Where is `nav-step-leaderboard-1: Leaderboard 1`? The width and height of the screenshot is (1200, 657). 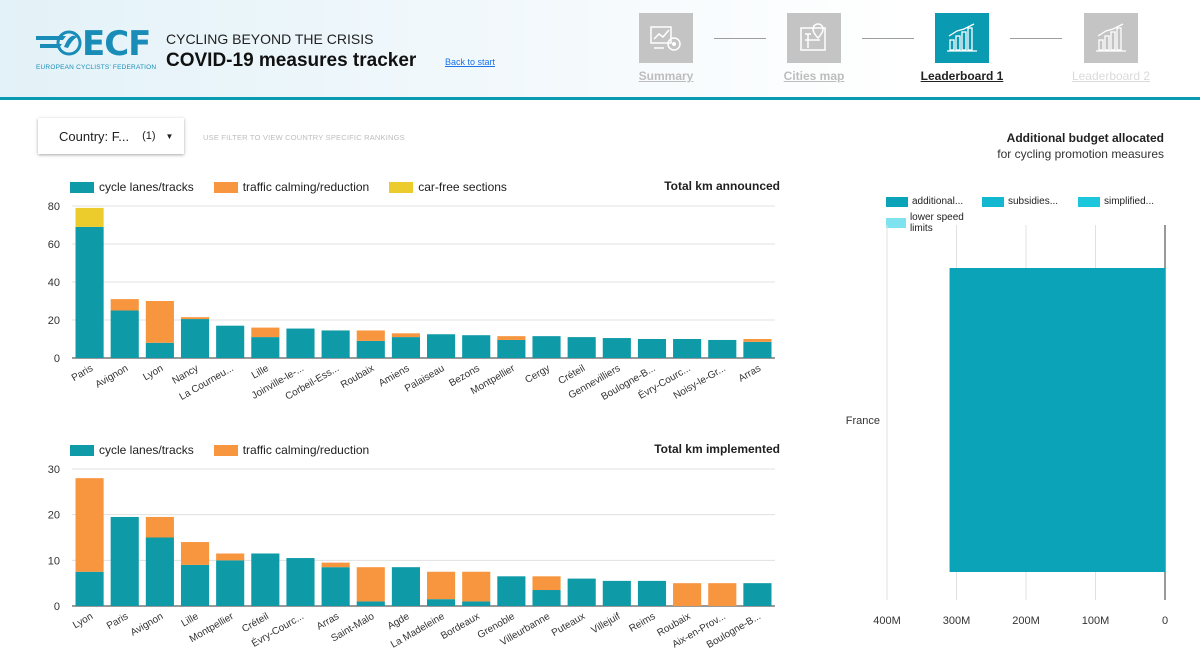
nav-step-leaderboard-1: Leaderboard 1 is located at coordinates (962, 48).